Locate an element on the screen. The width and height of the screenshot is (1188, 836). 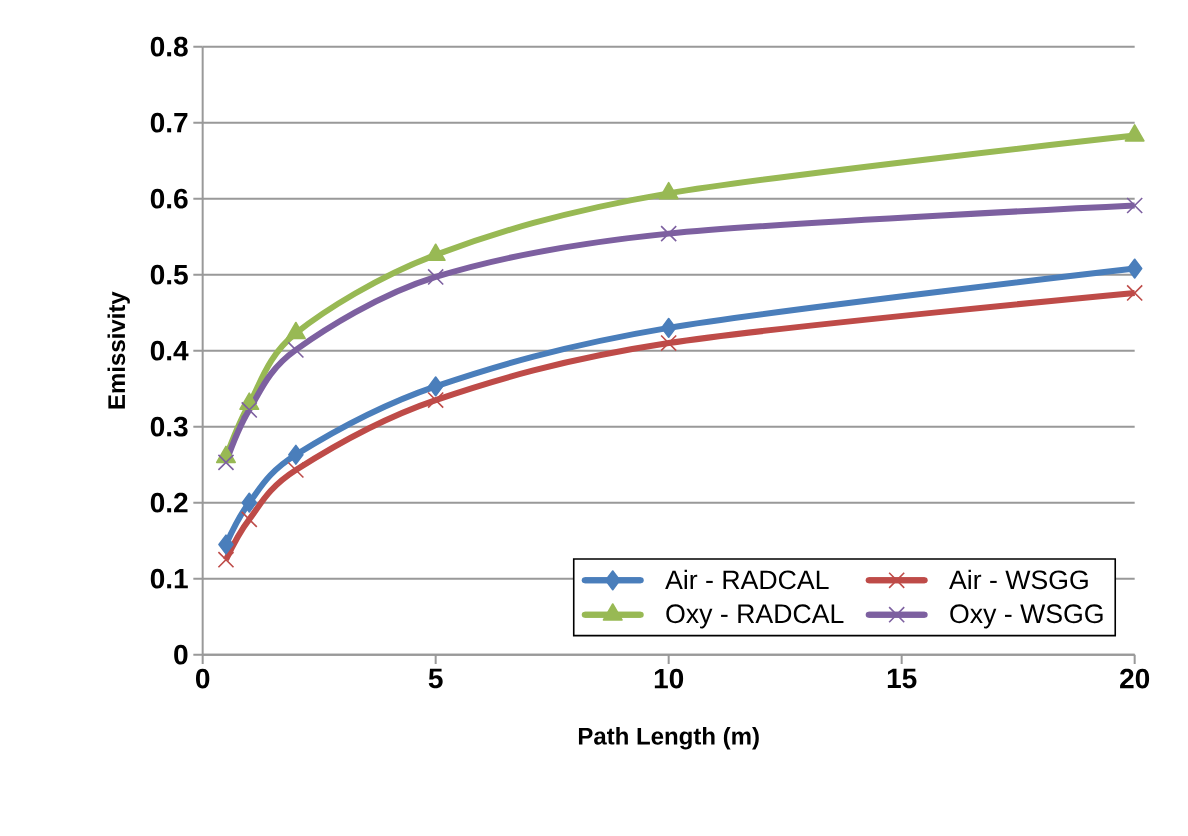
x-tick-label: 20 is located at coordinates (1135, 678).